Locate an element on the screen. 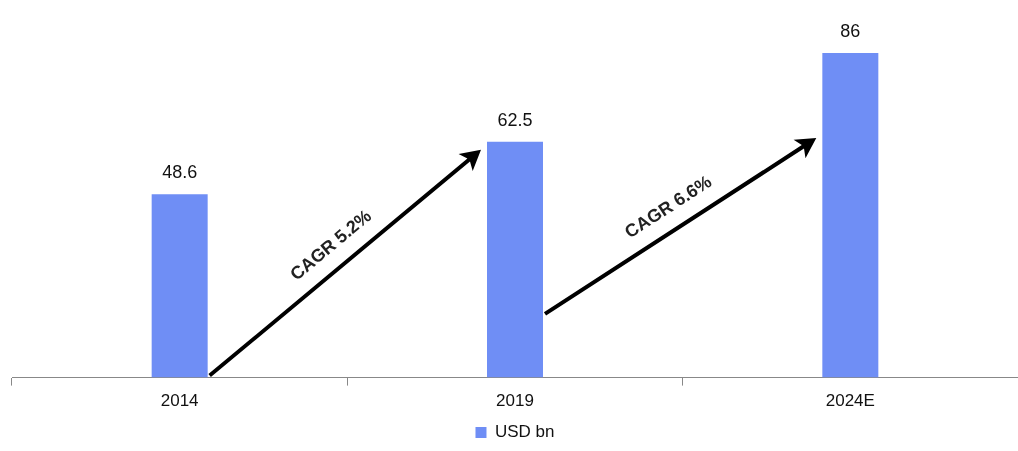 Image resolution: width=1018 pixels, height=451 pixels. data-label: 86 is located at coordinates (850, 31).